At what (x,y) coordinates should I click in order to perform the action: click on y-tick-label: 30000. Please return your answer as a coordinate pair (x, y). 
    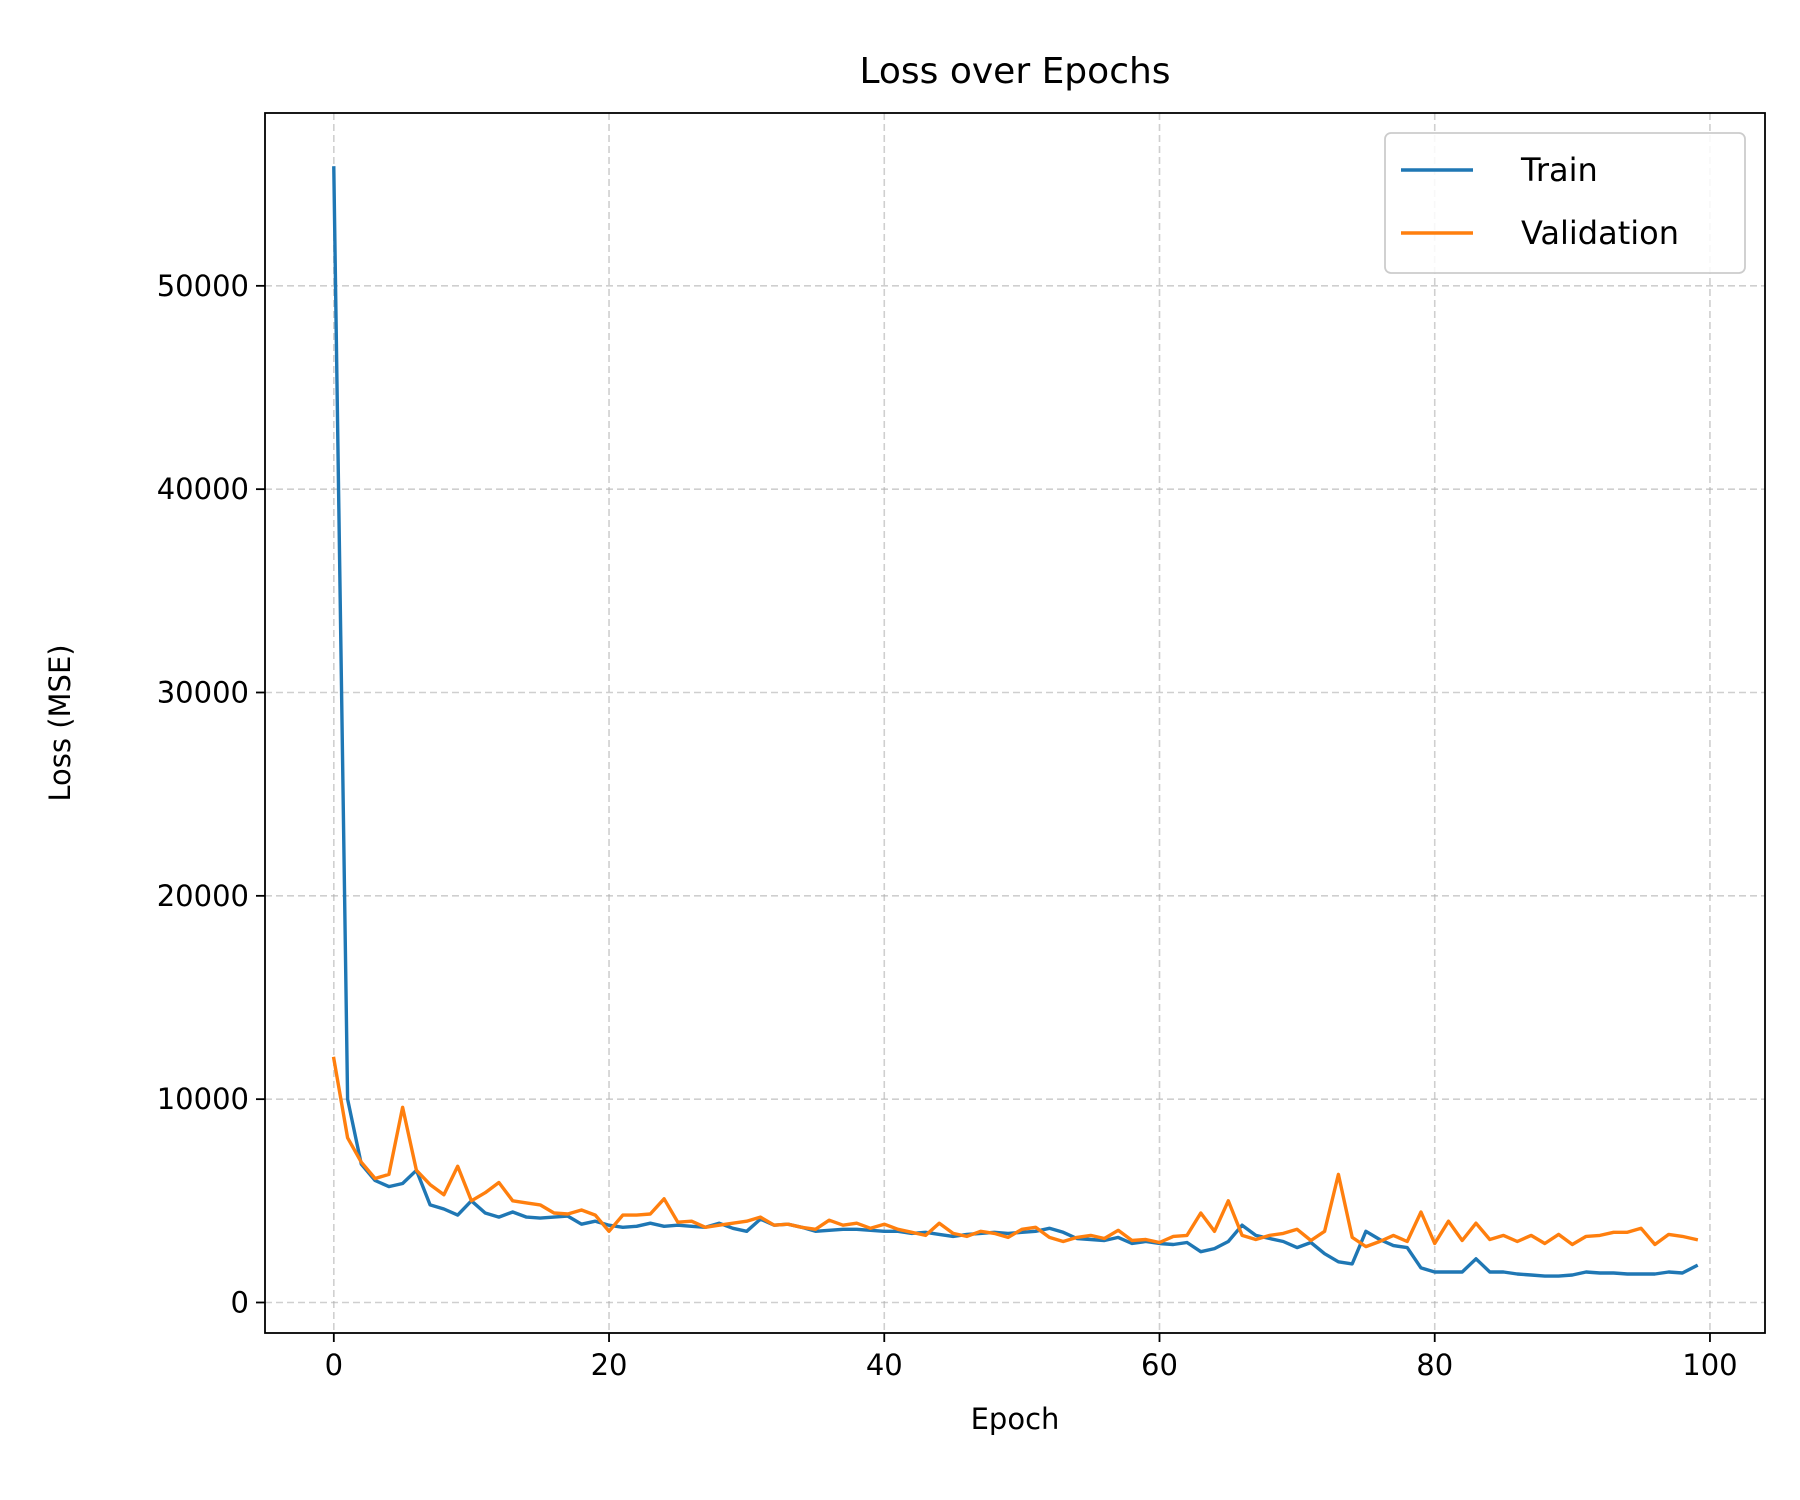
    Looking at the image, I should click on (203, 693).